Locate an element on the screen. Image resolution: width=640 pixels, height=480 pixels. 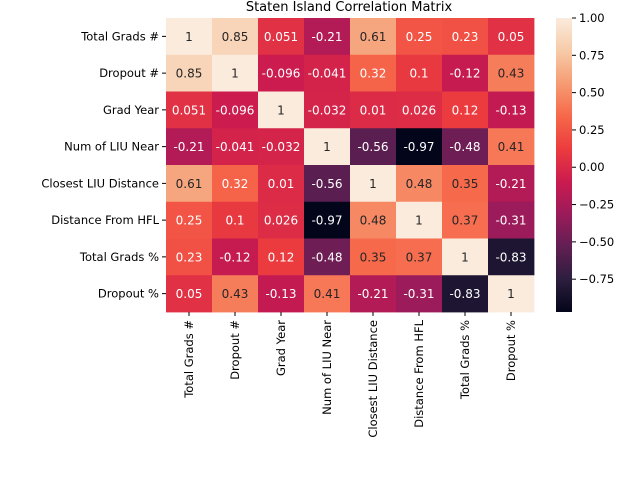
colorbar-tick-label: 0.25 is located at coordinates (592, 130).